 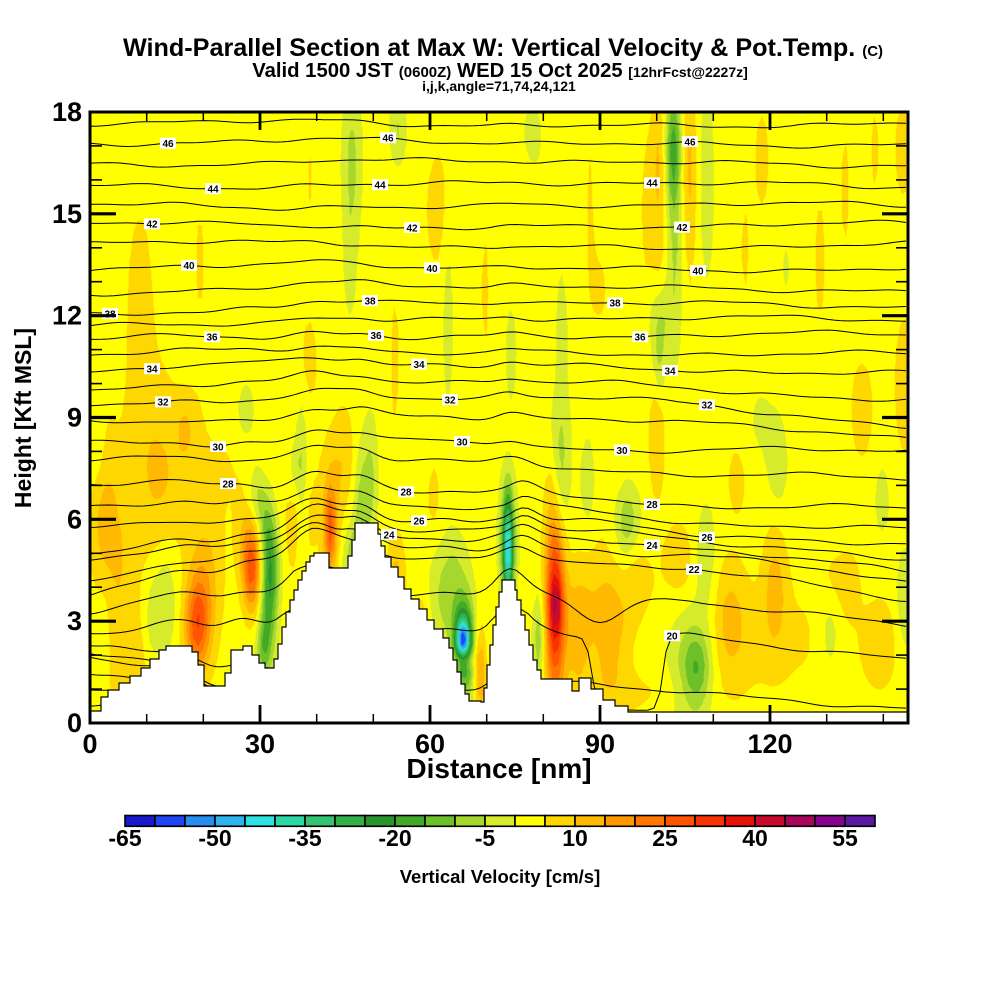 What do you see at coordinates (74, 418) in the screenshot?
I see `svg-text: 9` at bounding box center [74, 418].